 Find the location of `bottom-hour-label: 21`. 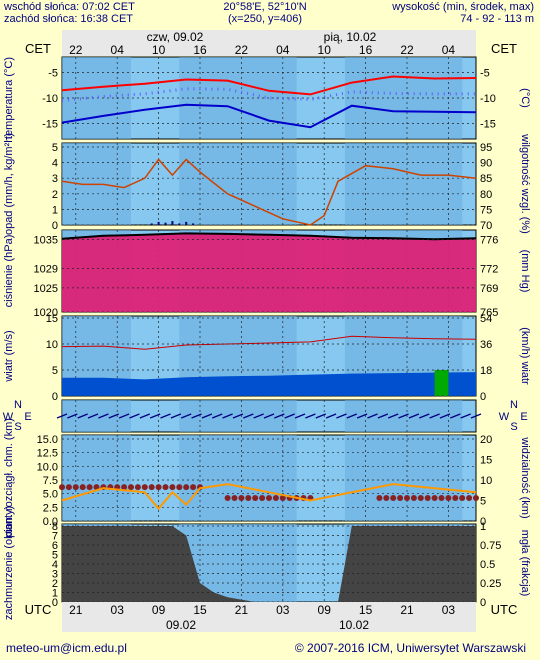

bottom-hour-label: 21 is located at coordinates (76, 610).